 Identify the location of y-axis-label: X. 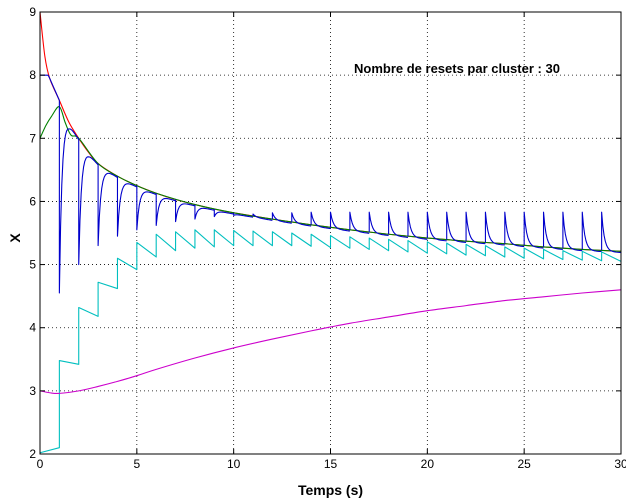
(15, 238).